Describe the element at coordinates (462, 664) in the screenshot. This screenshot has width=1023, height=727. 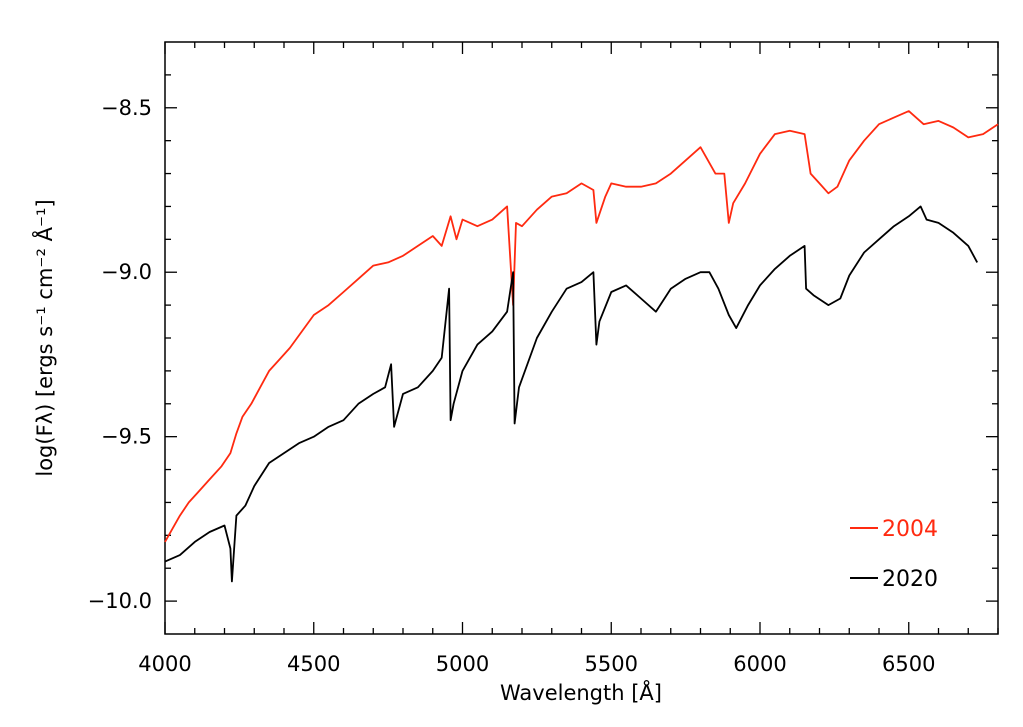
I see `x-tick-label: 5000` at that location.